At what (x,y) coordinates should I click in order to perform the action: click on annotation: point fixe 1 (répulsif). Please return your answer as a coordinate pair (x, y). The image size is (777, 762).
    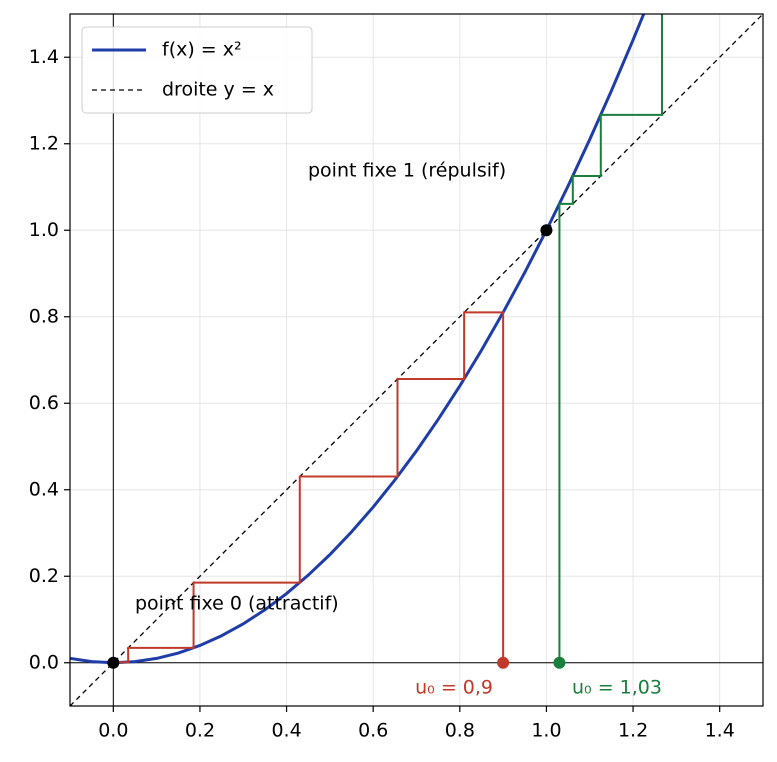
    Looking at the image, I should click on (407, 171).